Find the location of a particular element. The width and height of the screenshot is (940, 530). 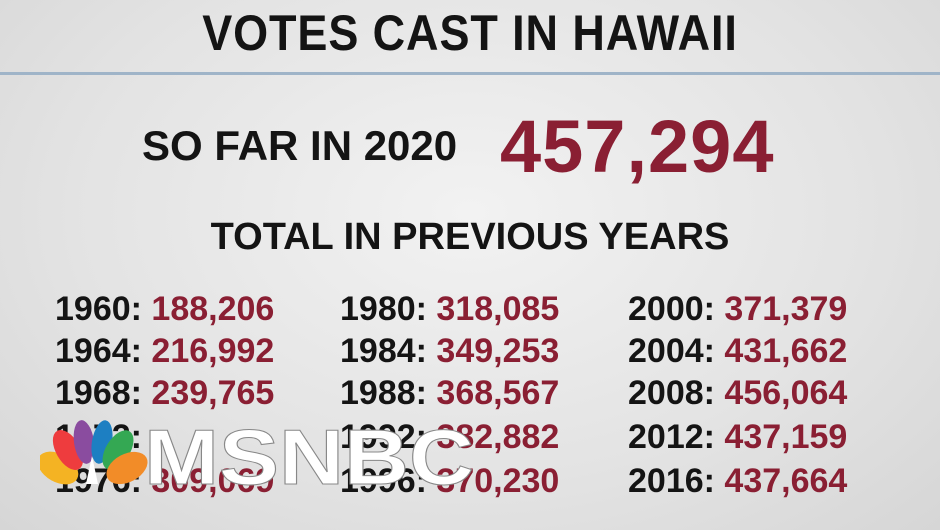

result-row: 1980: 318,085 is located at coordinates (449, 309).